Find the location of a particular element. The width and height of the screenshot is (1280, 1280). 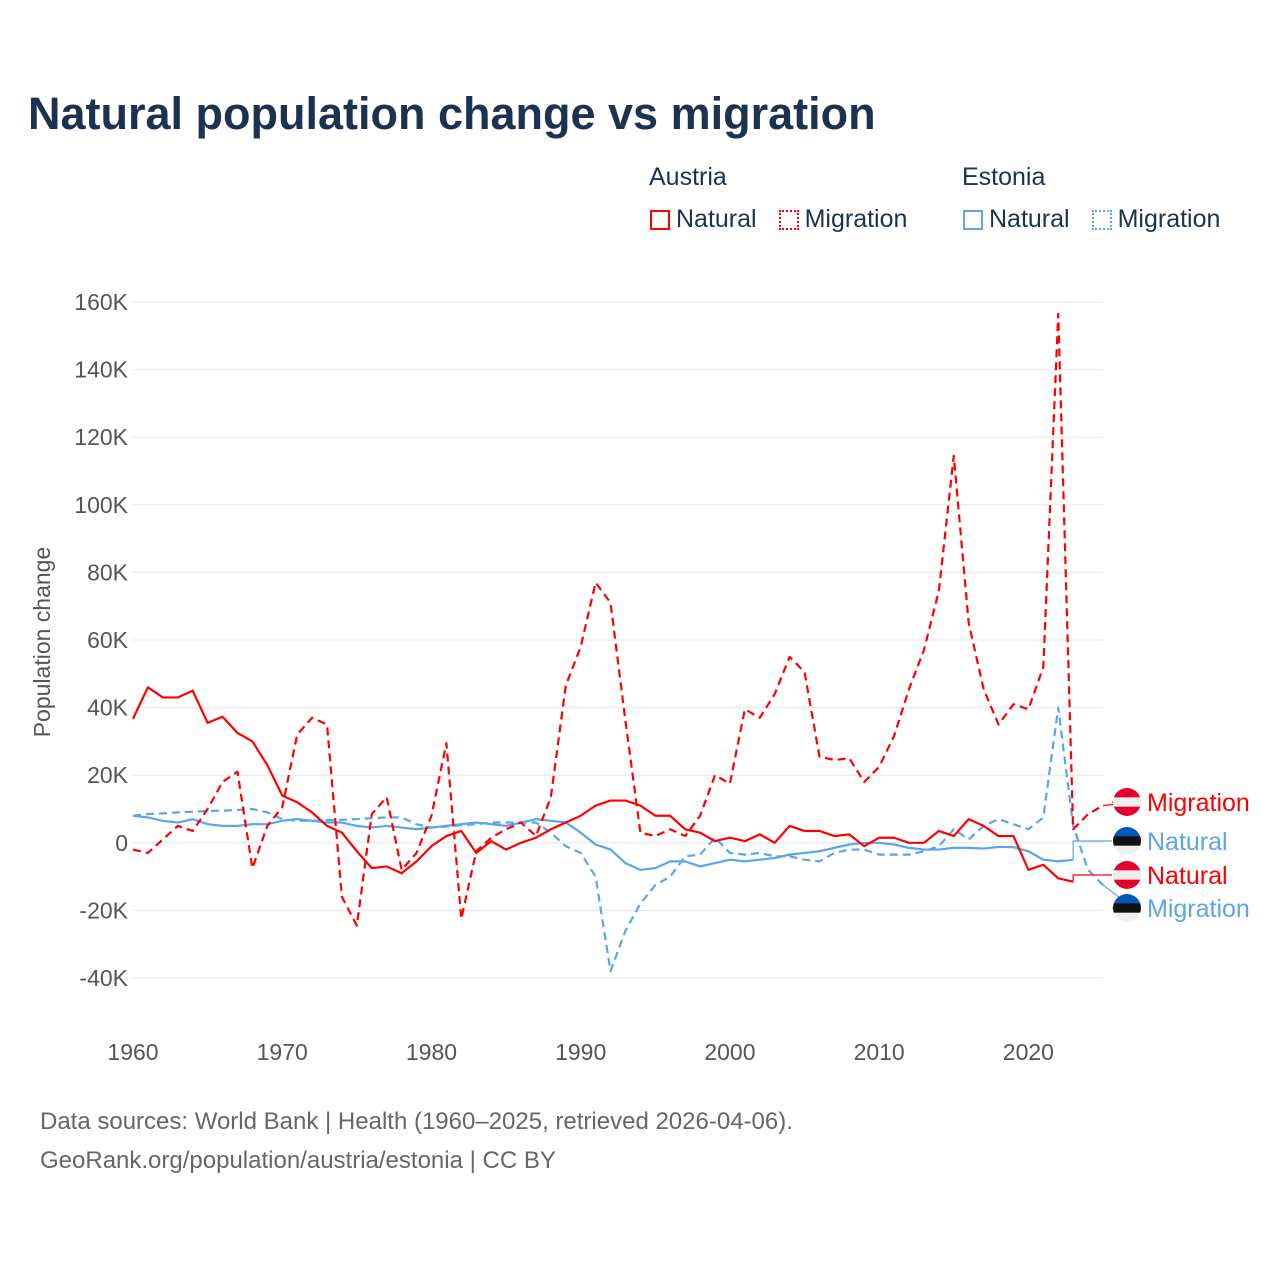

legend-item-austria-natural: Natural is located at coordinates (703, 219).